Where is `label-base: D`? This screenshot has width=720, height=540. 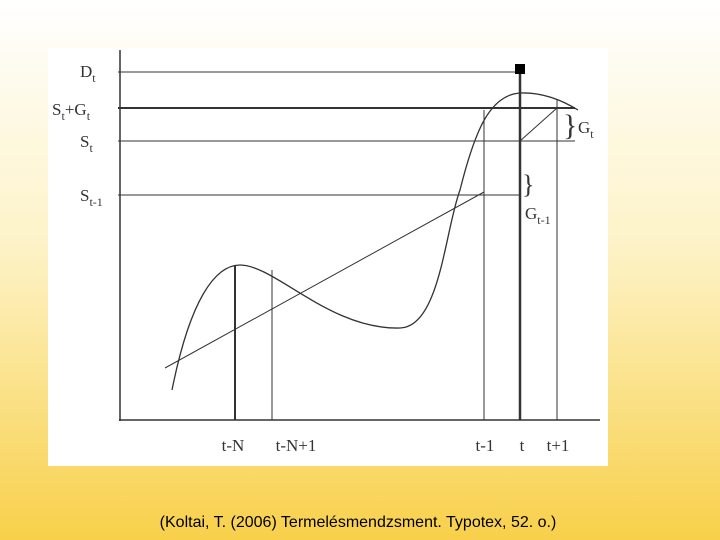
label-base: D is located at coordinates (86, 71).